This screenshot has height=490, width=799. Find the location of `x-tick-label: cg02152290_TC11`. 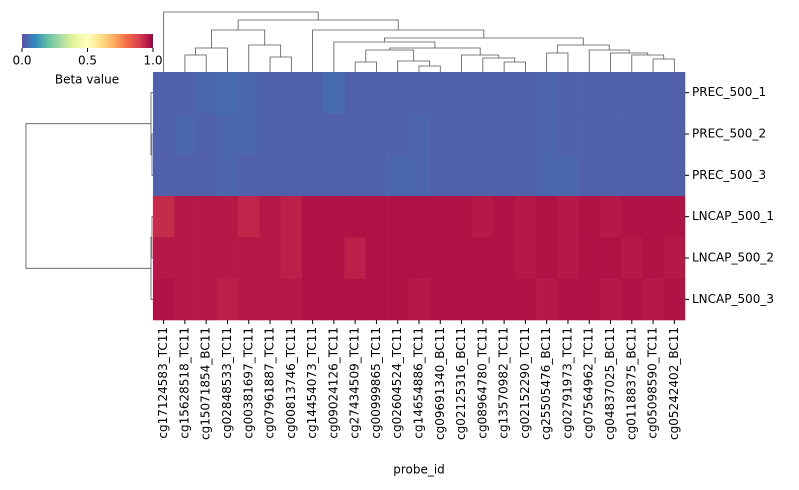

x-tick-label: cg02152290_TC11 is located at coordinates (525, 383).